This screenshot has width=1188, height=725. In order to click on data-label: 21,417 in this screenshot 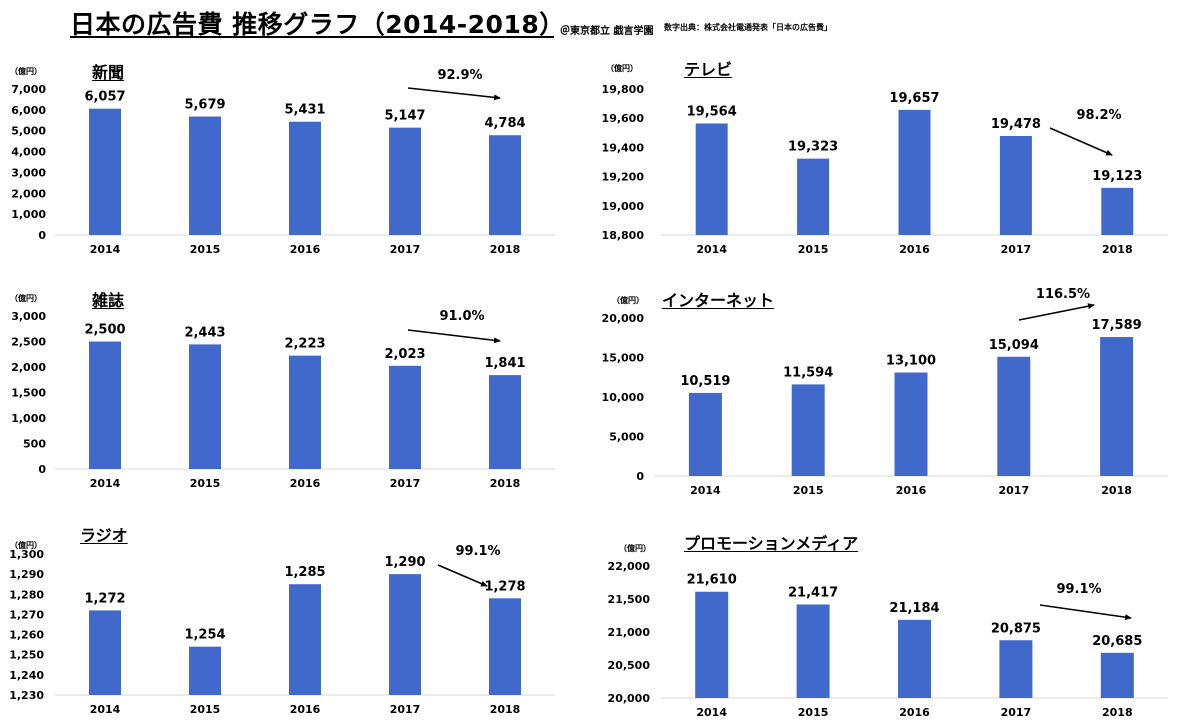, I will do `click(813, 592)`.